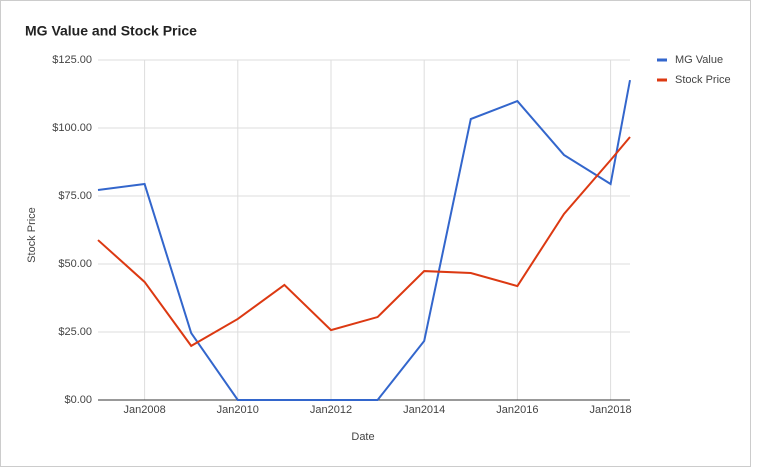 The height and width of the screenshot is (470, 757). Describe the element at coordinates (111, 31) in the screenshot. I see `chart-title: MG Value and Stock Price` at that location.